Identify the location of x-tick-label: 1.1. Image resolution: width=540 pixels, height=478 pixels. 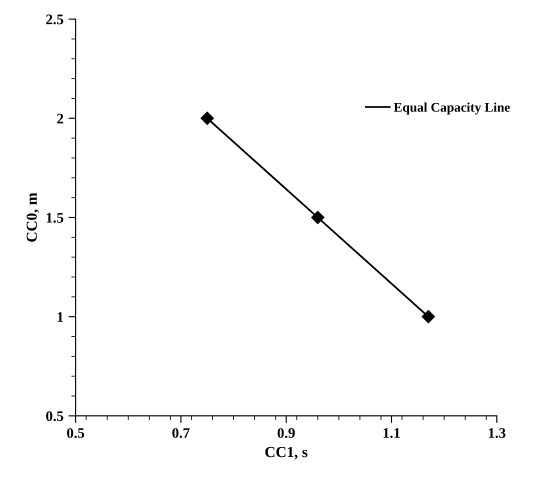
(392, 433).